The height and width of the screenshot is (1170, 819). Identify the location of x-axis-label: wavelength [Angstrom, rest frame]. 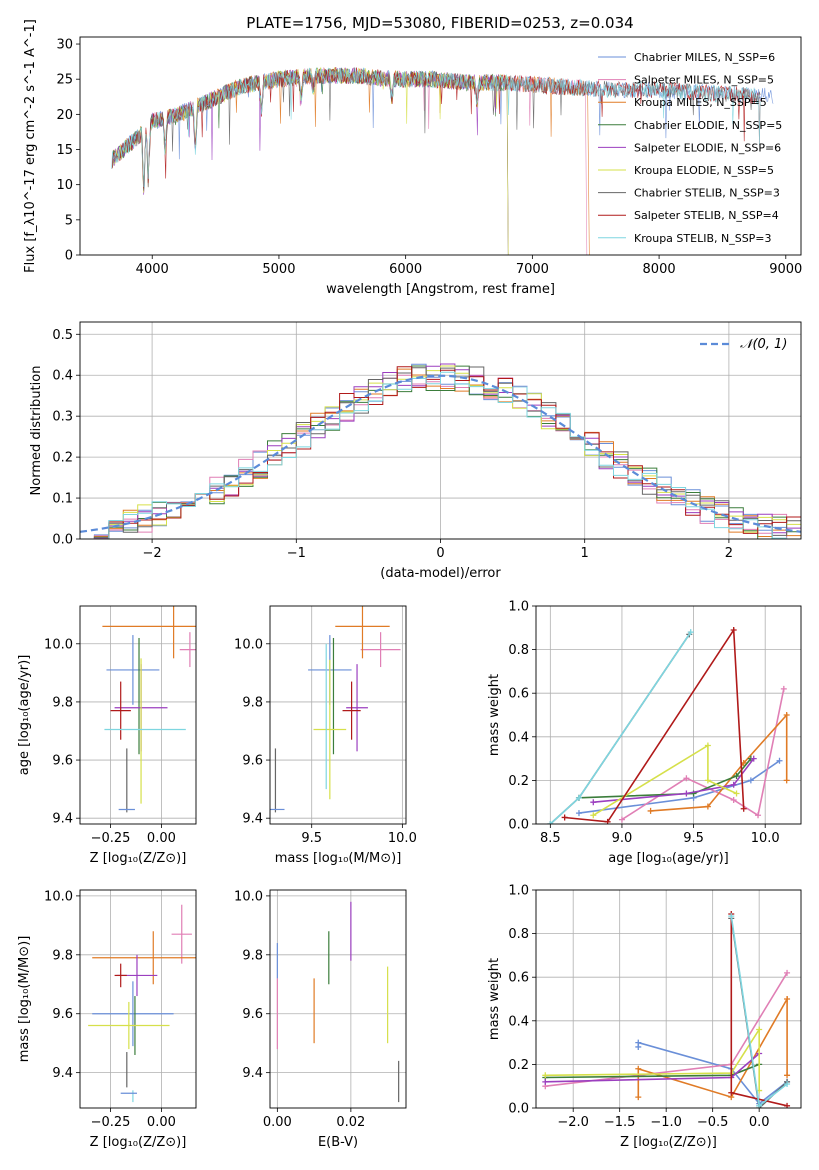
(440, 289).